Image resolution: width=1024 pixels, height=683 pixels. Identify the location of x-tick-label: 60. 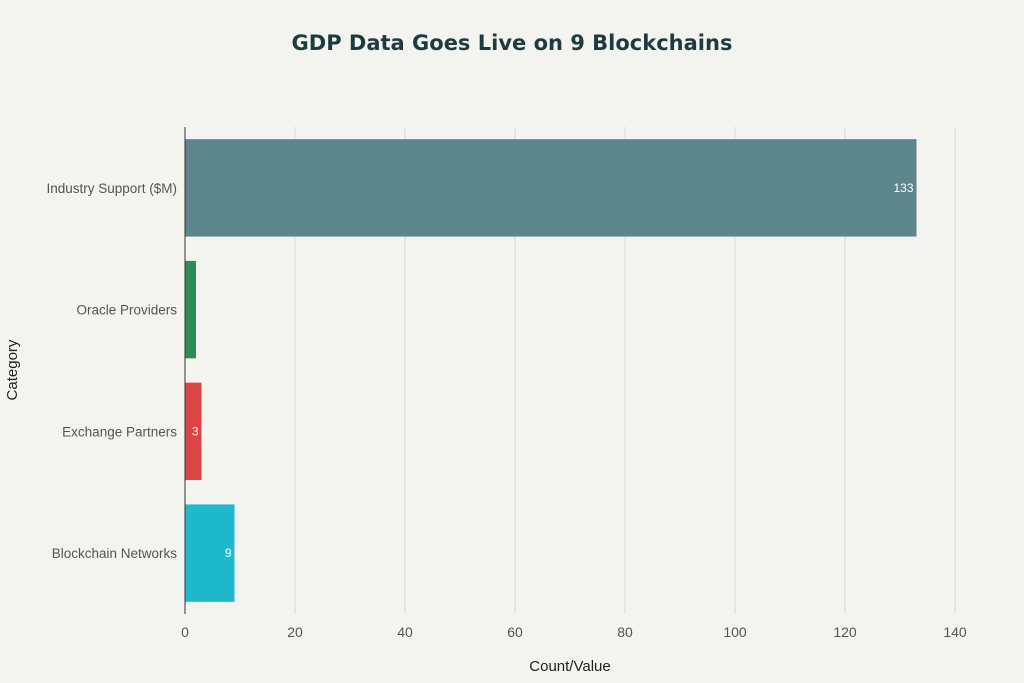
(515, 632).